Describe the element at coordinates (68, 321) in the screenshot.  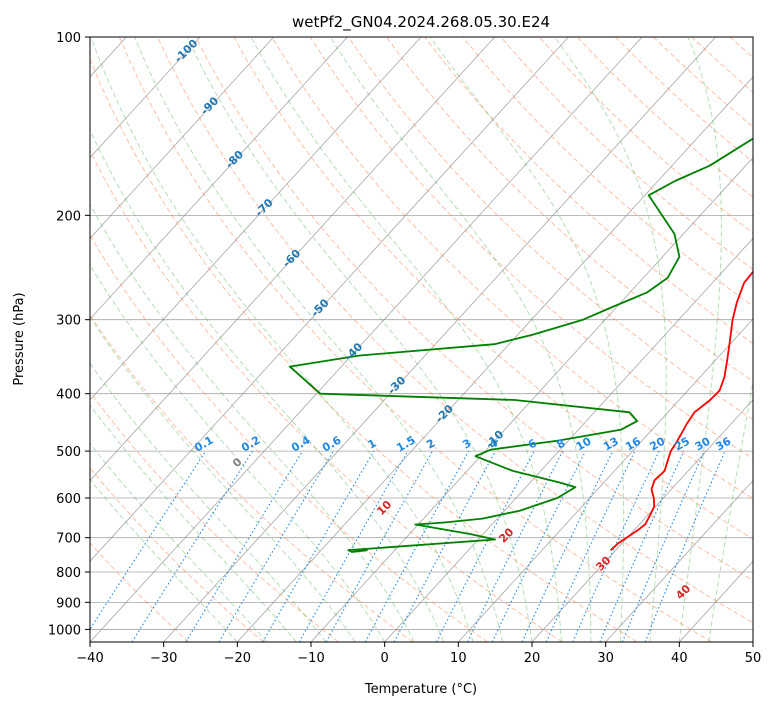
I see `y-tick-label: 300` at that location.